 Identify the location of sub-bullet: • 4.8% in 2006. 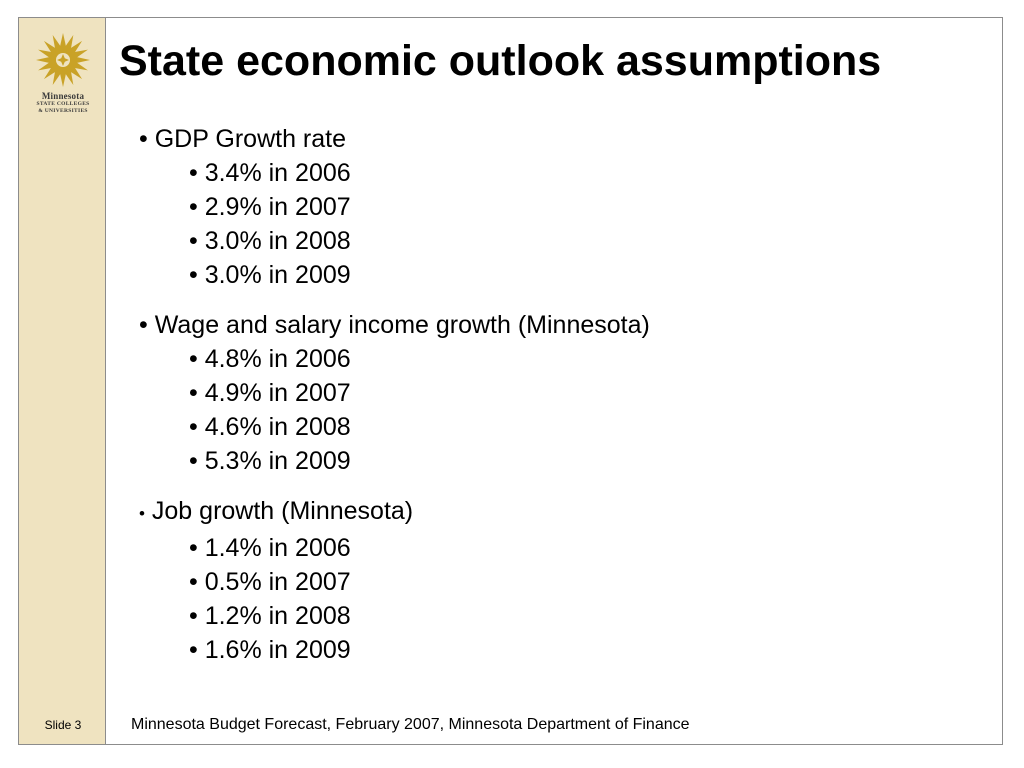
(270, 359).